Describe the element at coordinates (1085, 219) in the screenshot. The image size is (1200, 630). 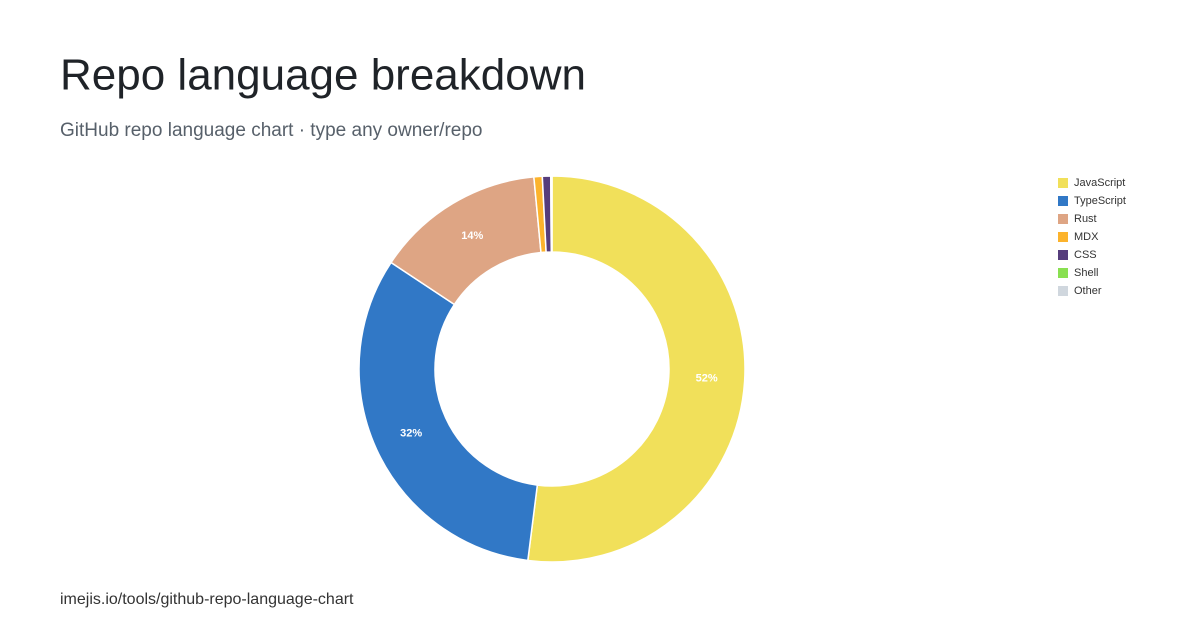
I see `legend-label: Rust` at that location.